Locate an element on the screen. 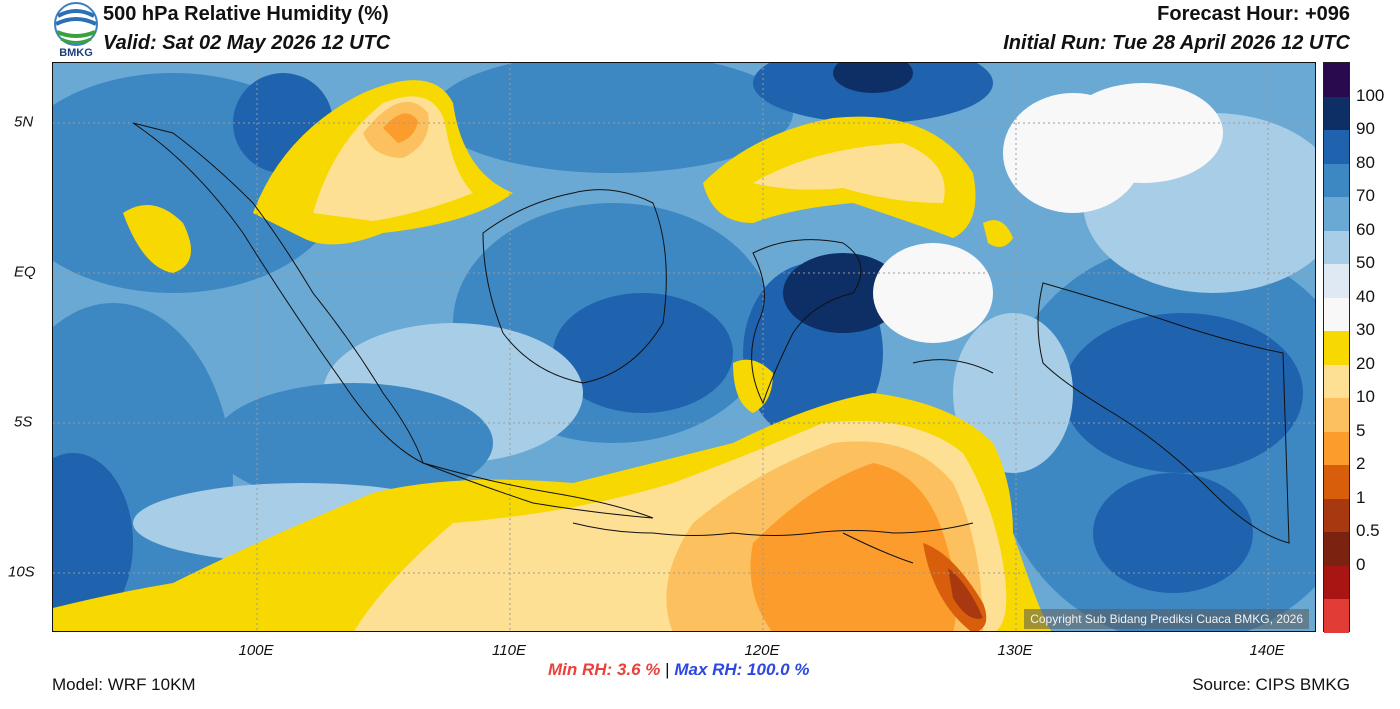  colorbar-label: 90 is located at coordinates (1365, 129).